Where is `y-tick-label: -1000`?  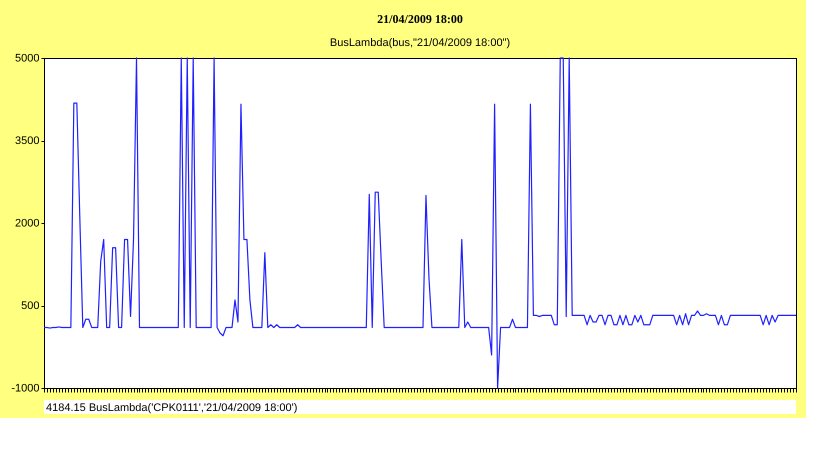
y-tick-label: -1000 is located at coordinates (25, 388).